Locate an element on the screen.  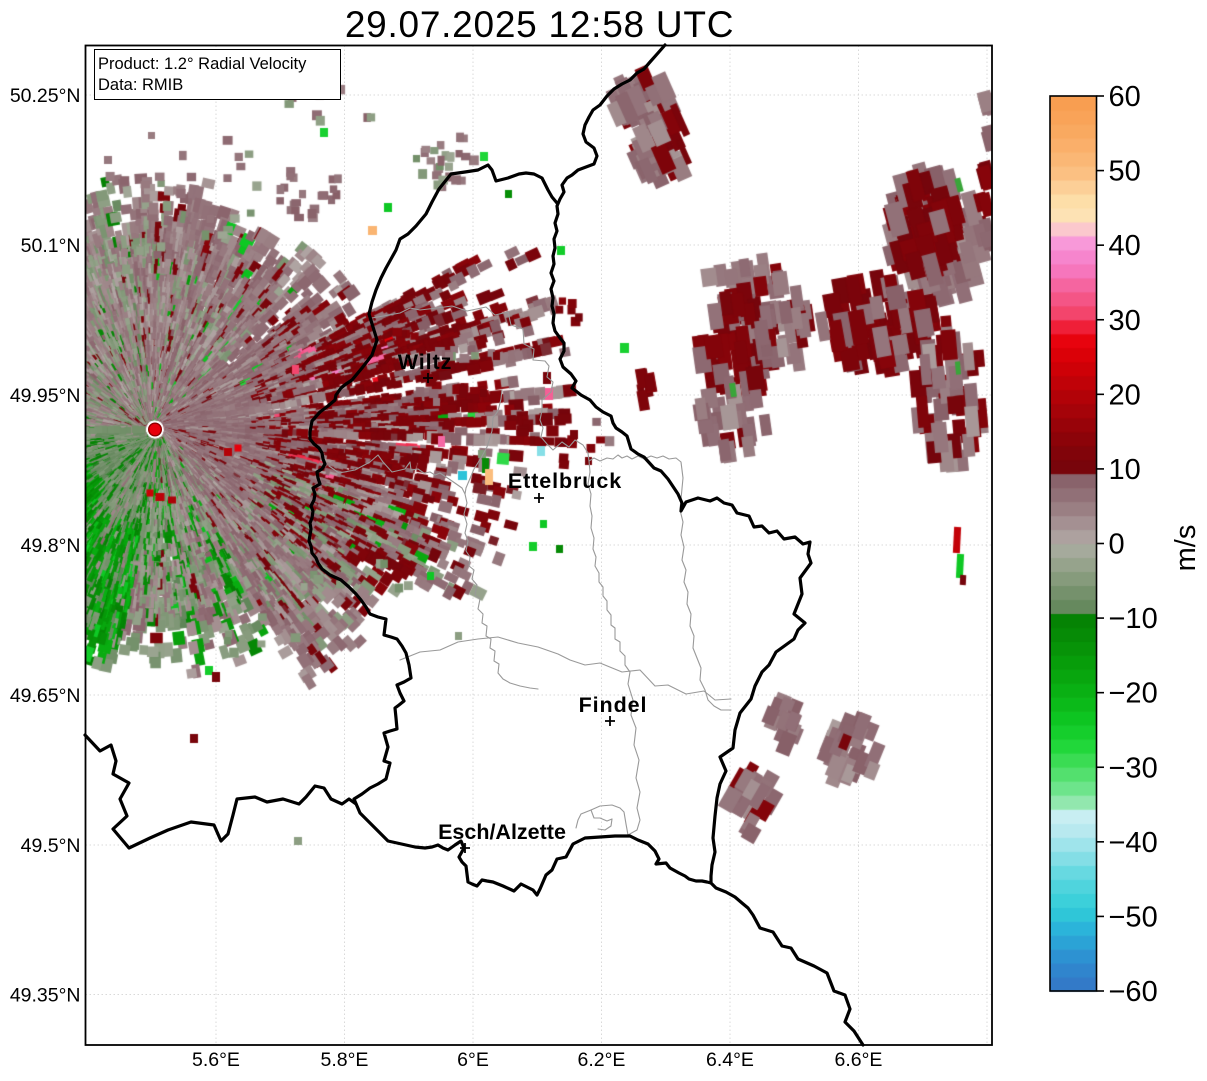
svg-text: −50 is located at coordinates (1133, 917).